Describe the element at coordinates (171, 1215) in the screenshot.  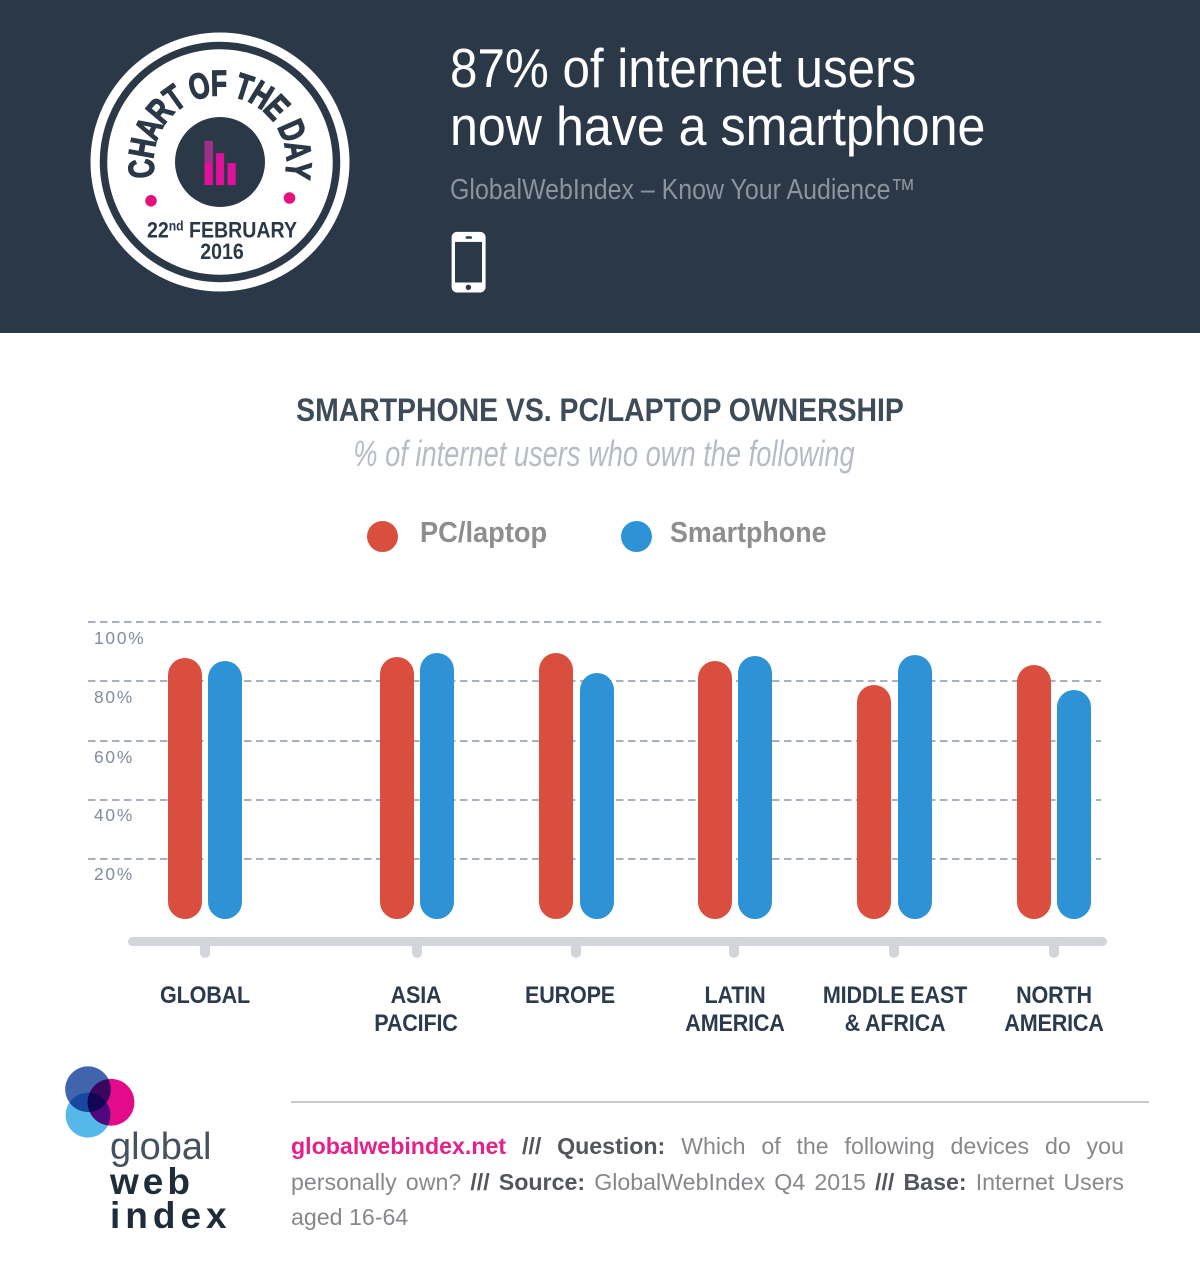
I see `svg-text: index` at that location.